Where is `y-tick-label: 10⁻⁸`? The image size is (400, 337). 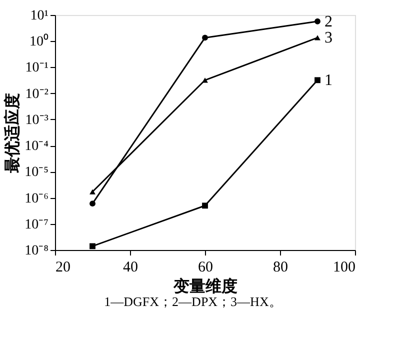 y-tick-label: 10⁻⁸ is located at coordinates (36, 251).